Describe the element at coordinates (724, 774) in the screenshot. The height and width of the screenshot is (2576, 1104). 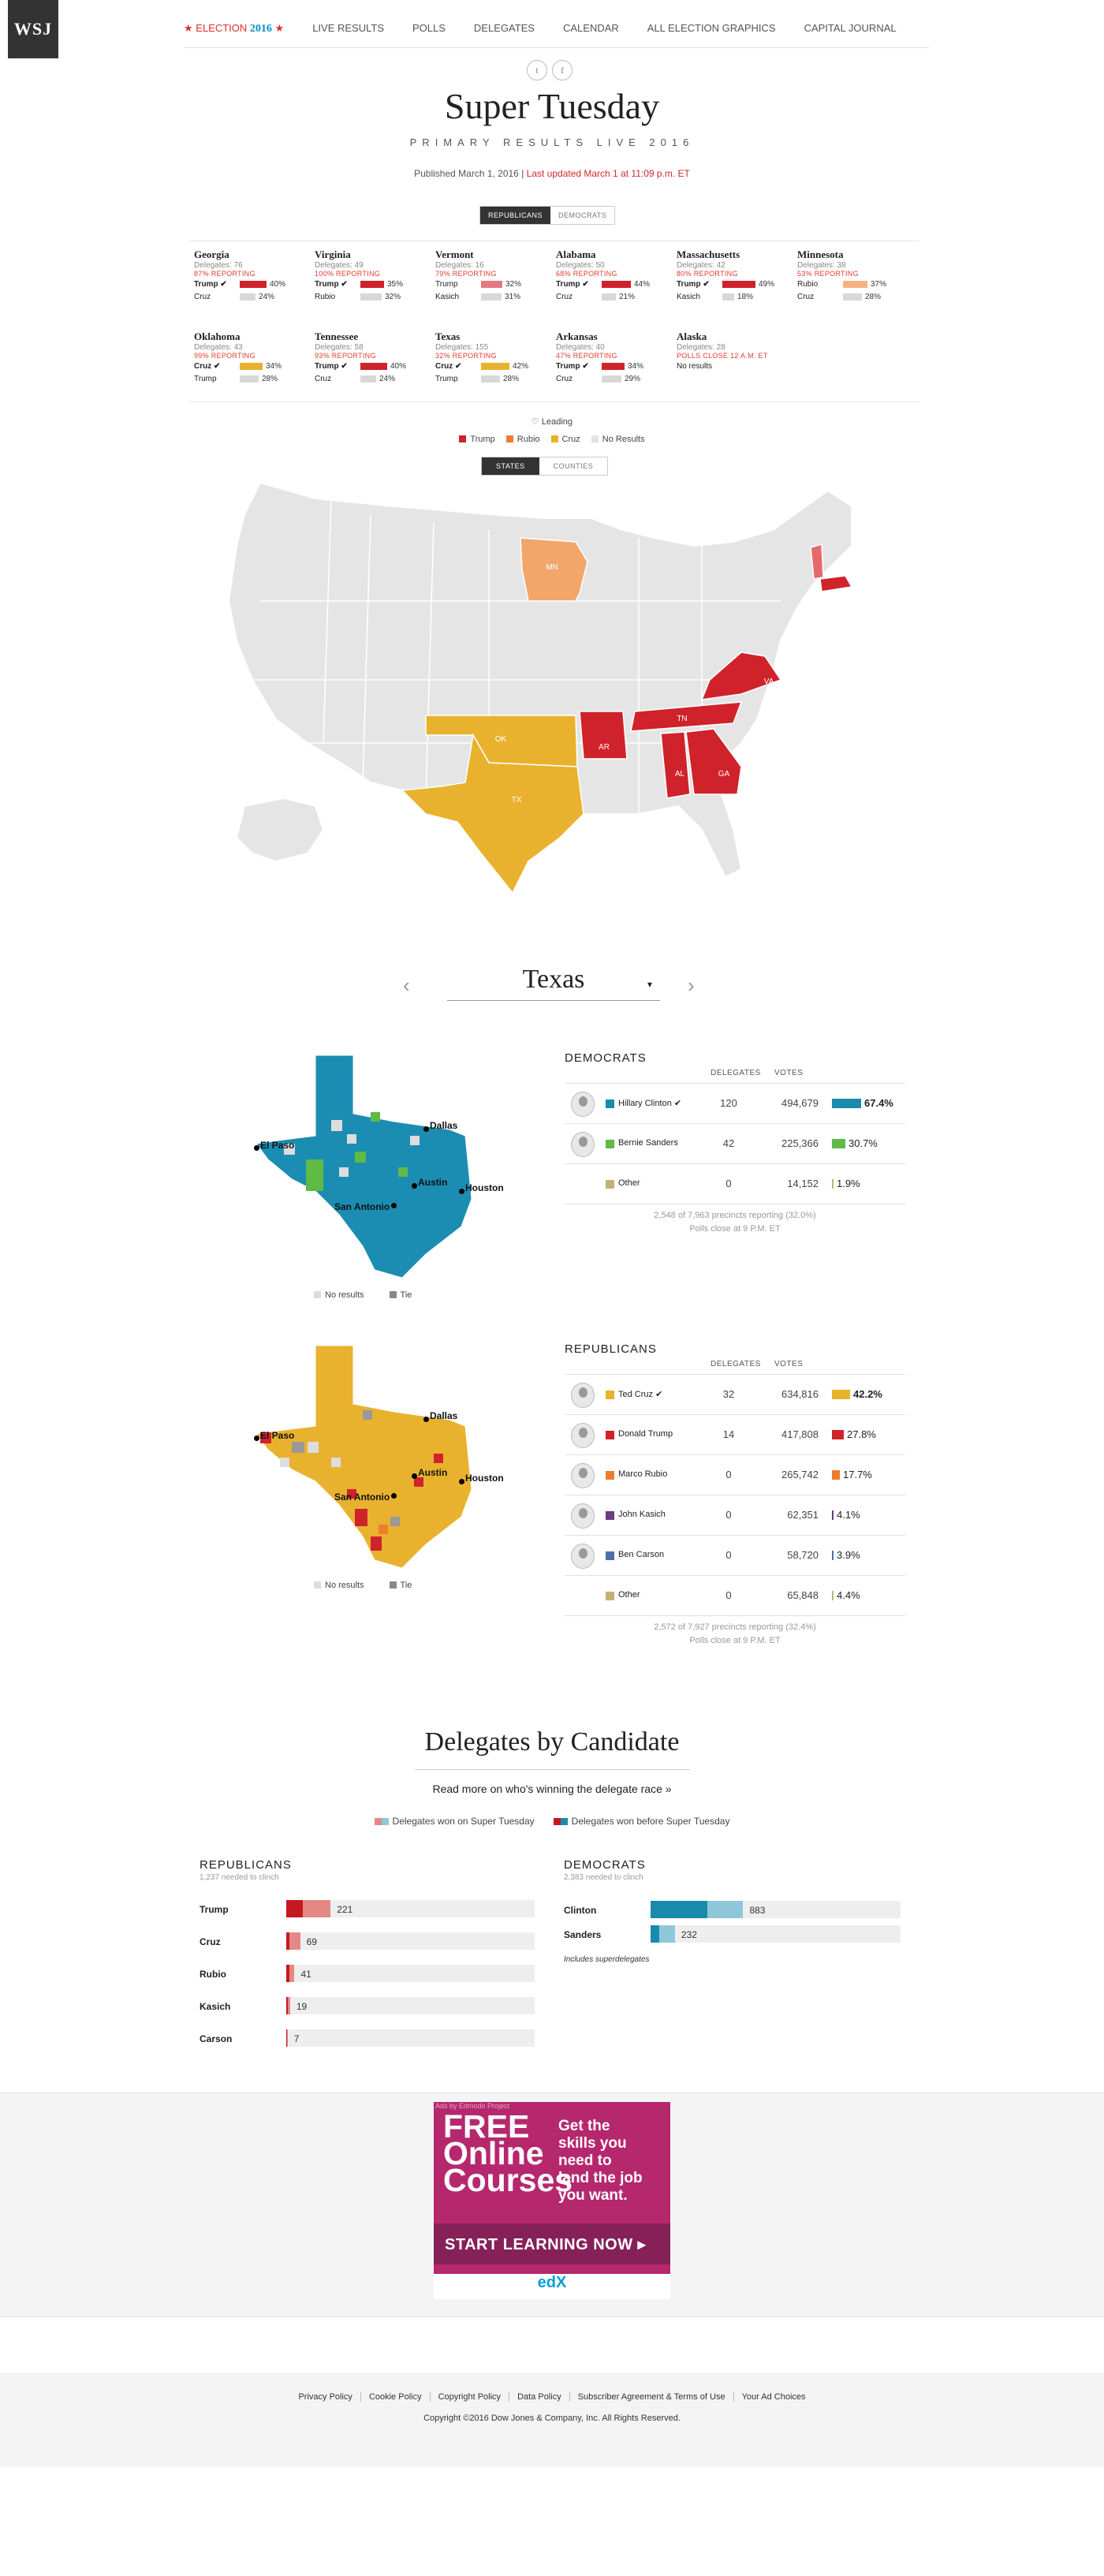
I see `map-label-ga: GA` at that location.